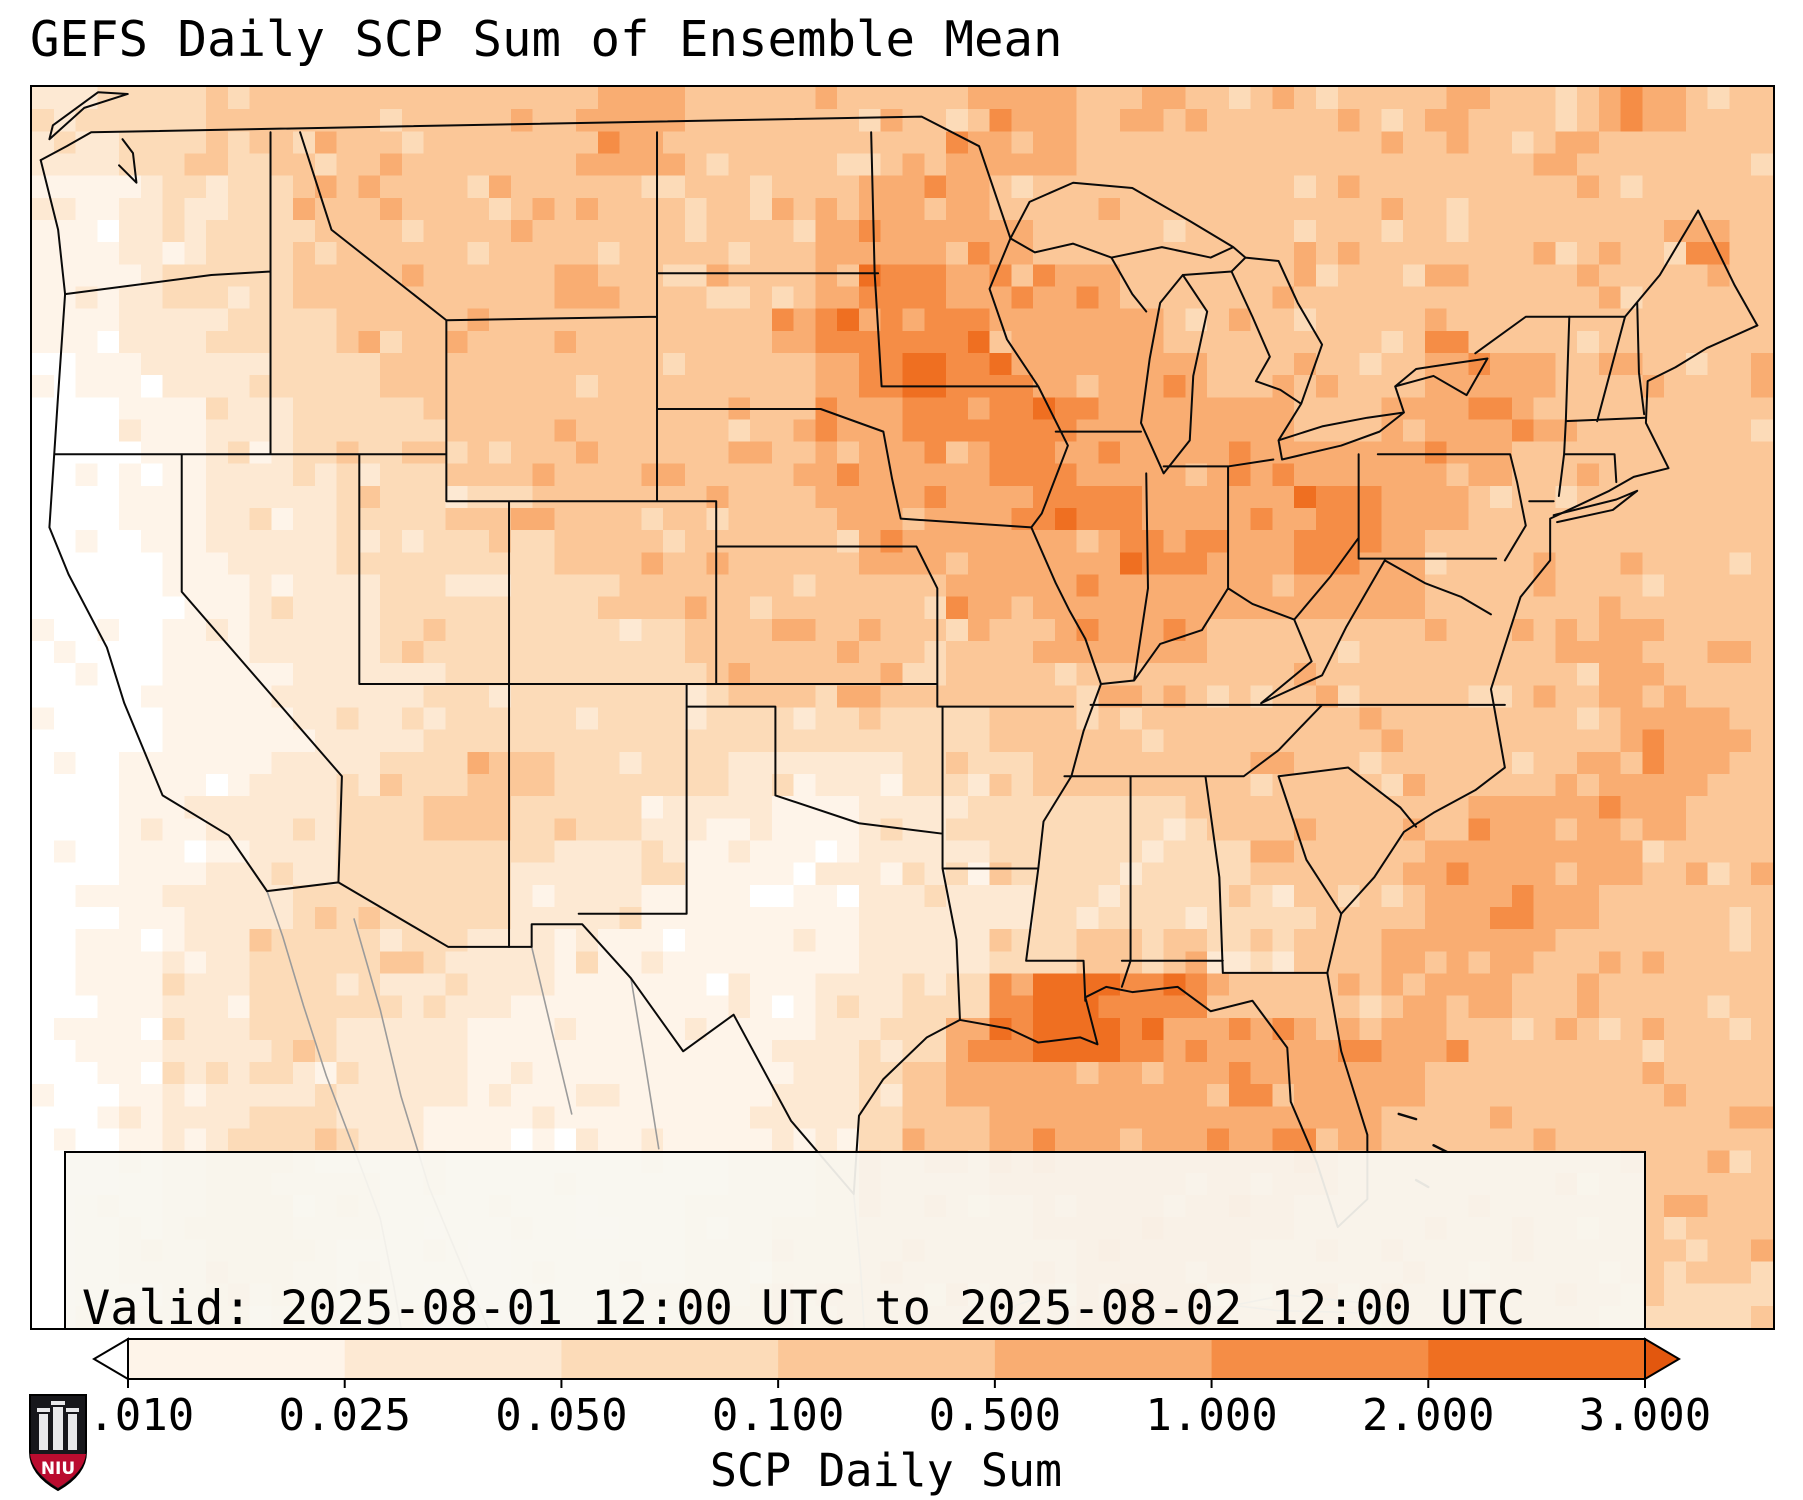 The image size is (1803, 1500). What do you see at coordinates (110, 1359) in the screenshot?
I see `colorbar-under-arrow` at bounding box center [110, 1359].